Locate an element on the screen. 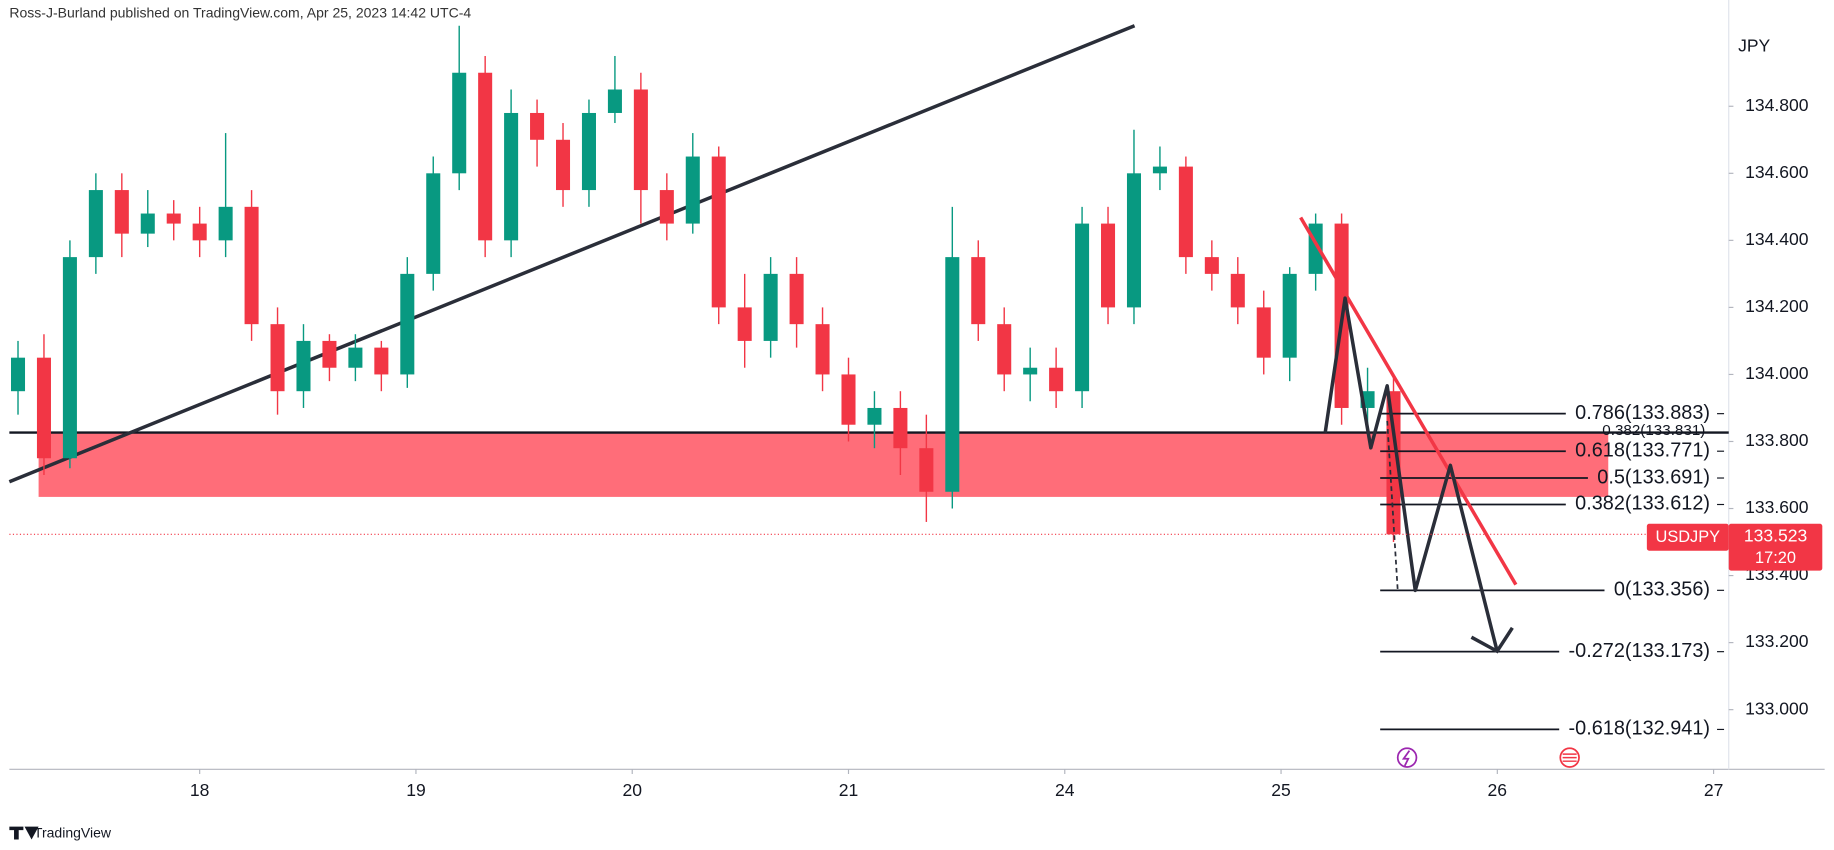  arrow-head is located at coordinates (1492, 640).